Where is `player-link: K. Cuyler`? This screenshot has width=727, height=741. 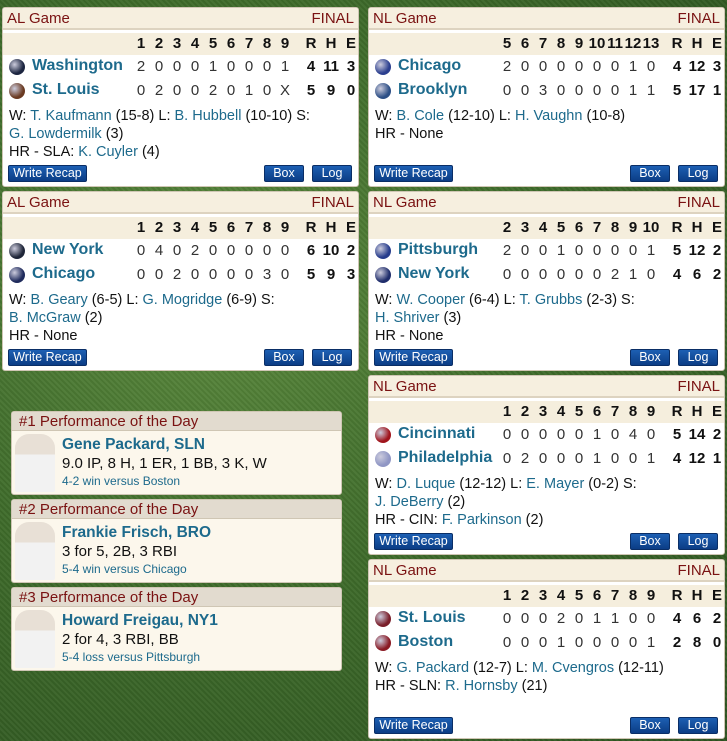 player-link: K. Cuyler is located at coordinates (108, 152).